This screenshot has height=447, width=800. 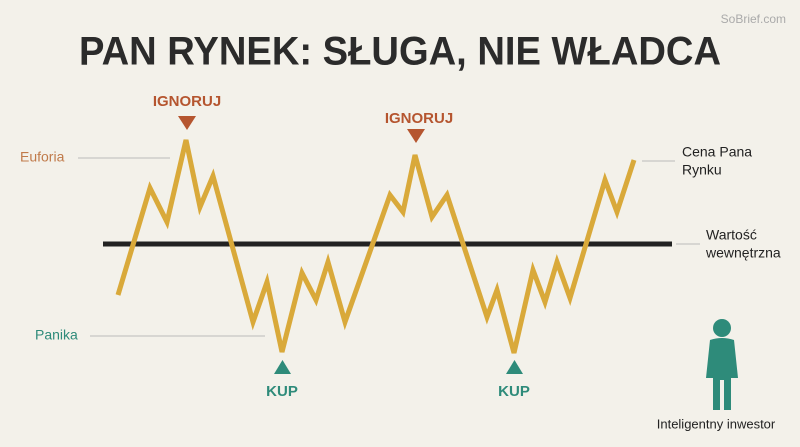 I want to click on investor-icon, so click(x=722, y=364).